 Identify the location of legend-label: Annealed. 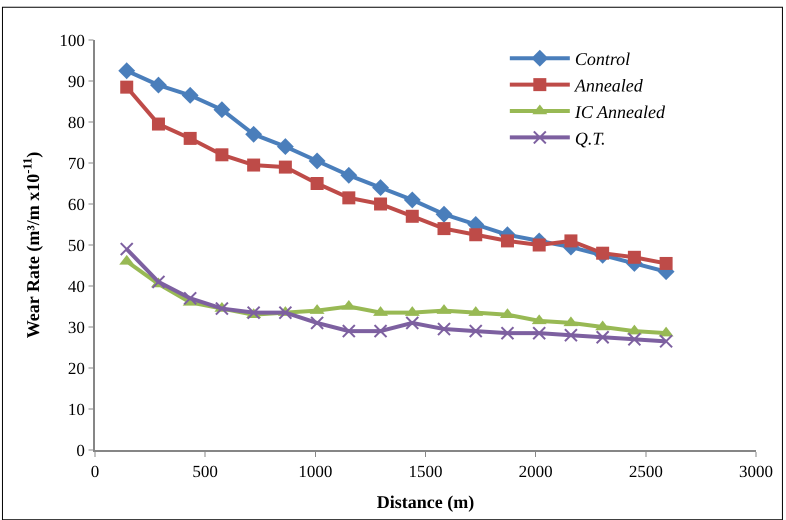
(609, 86).